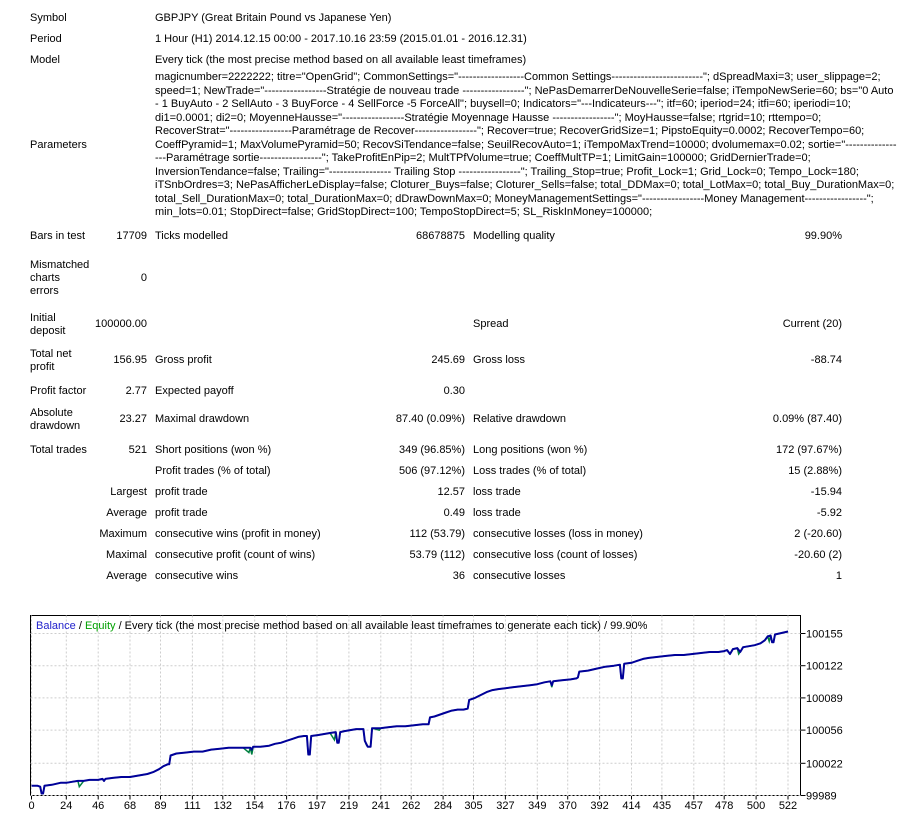  Describe the element at coordinates (66, 806) in the screenshot. I see `x-tick-label: 24` at that location.